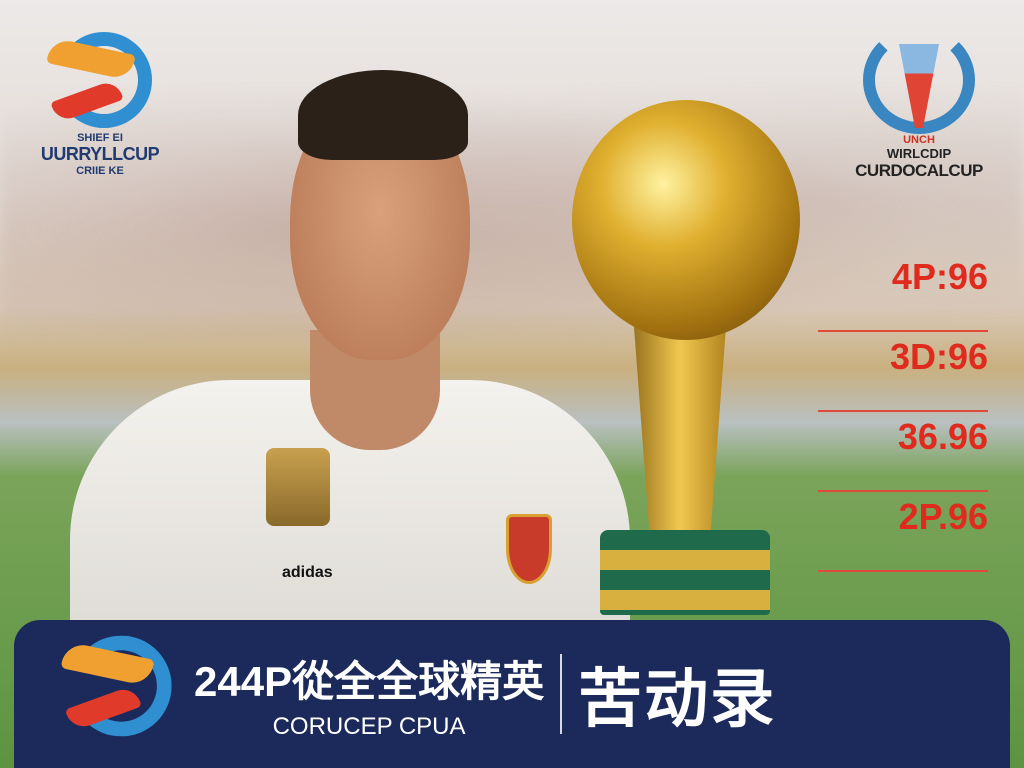 The width and height of the screenshot is (1024, 768). Describe the element at coordinates (903, 372) in the screenshot. I see `score-item: 3D:96` at that location.